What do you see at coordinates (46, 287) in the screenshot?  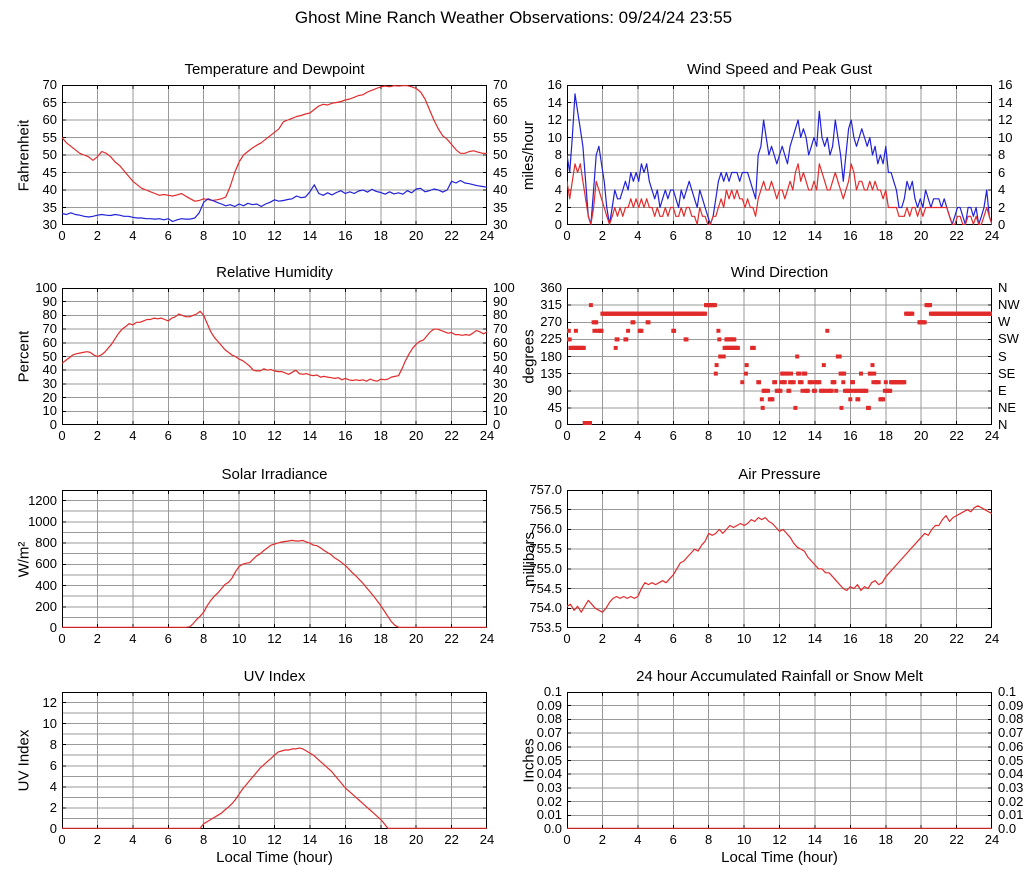 I see `y-tick-label: 100` at bounding box center [46, 287].